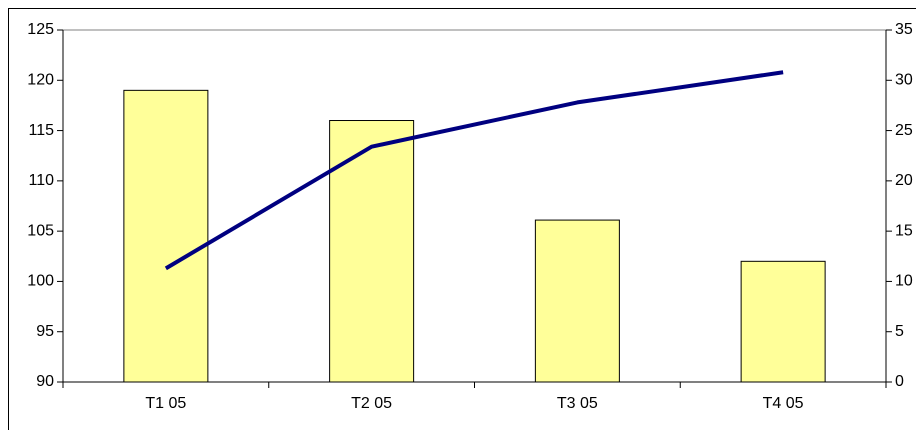  What do you see at coordinates (40, 281) in the screenshot?
I see `y-tick-label: 100` at bounding box center [40, 281].